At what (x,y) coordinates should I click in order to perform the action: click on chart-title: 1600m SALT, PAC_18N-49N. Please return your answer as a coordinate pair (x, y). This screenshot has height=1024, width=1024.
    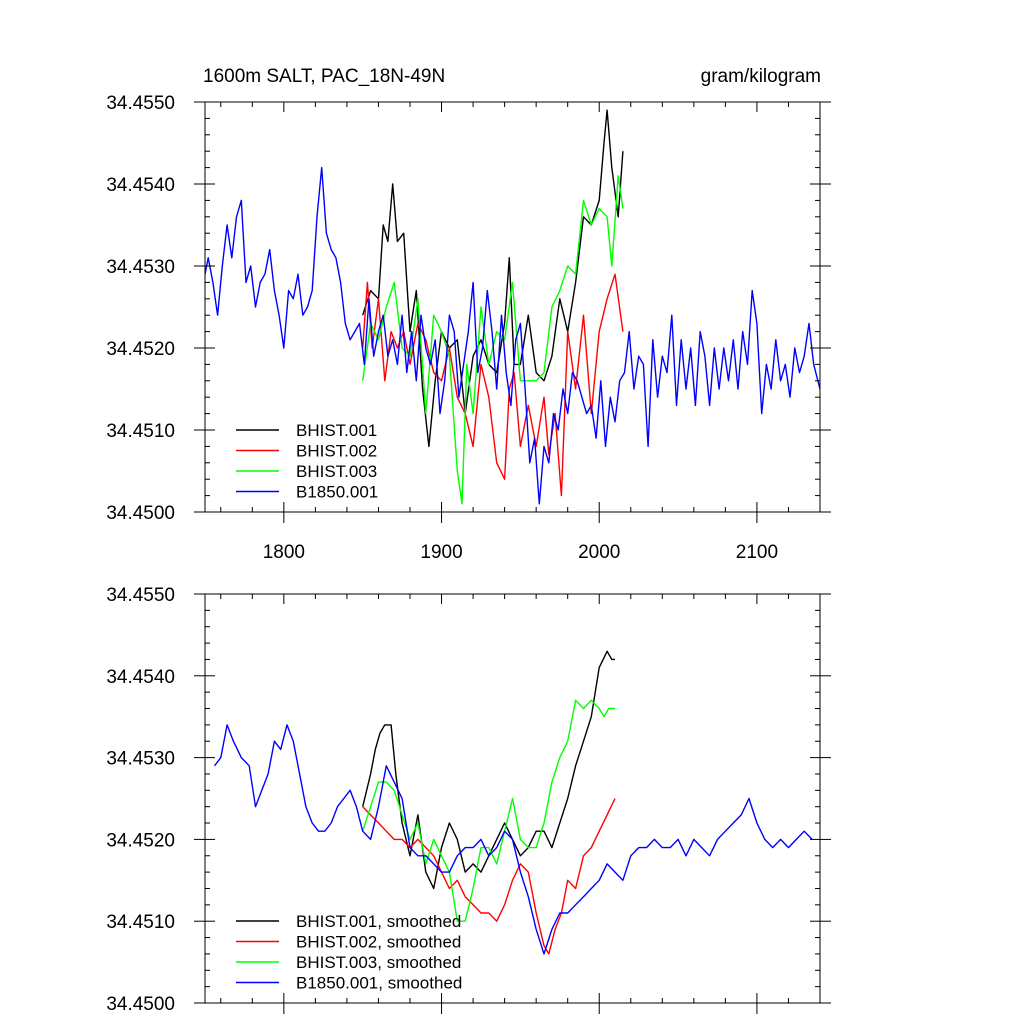
    Looking at the image, I should click on (324, 76).